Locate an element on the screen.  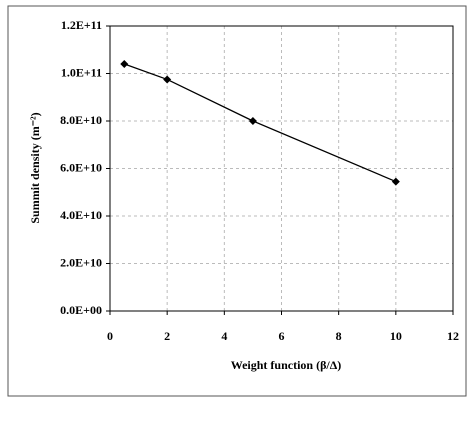
y-tick-label: 8.0E+10 is located at coordinates (81, 120).